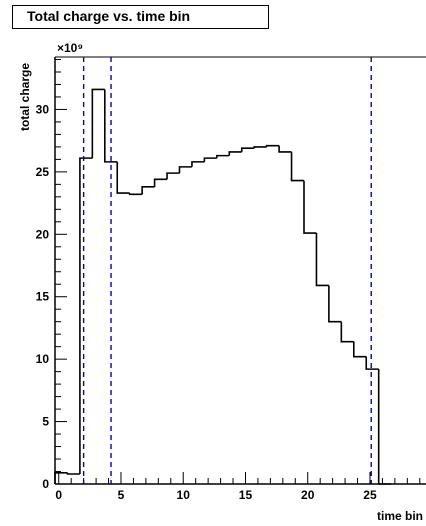 The image size is (426, 526). Describe the element at coordinates (308, 495) in the screenshot. I see `x-tick-label: 20` at that location.